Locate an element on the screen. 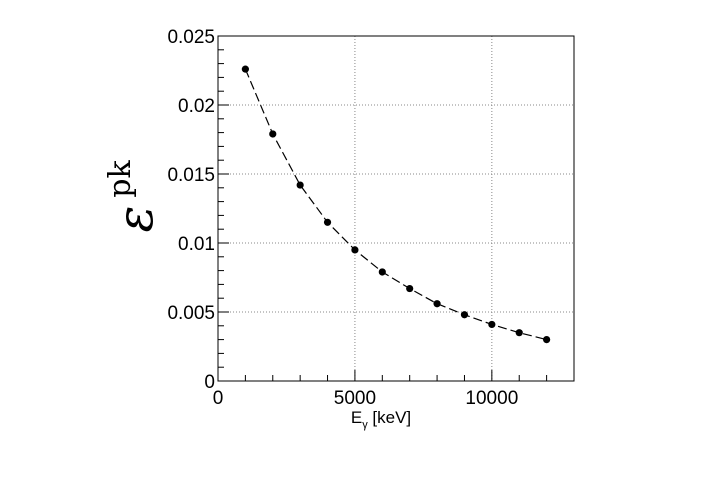 The height and width of the screenshot is (498, 705). y-tick-label: 0.02 is located at coordinates (196, 106).